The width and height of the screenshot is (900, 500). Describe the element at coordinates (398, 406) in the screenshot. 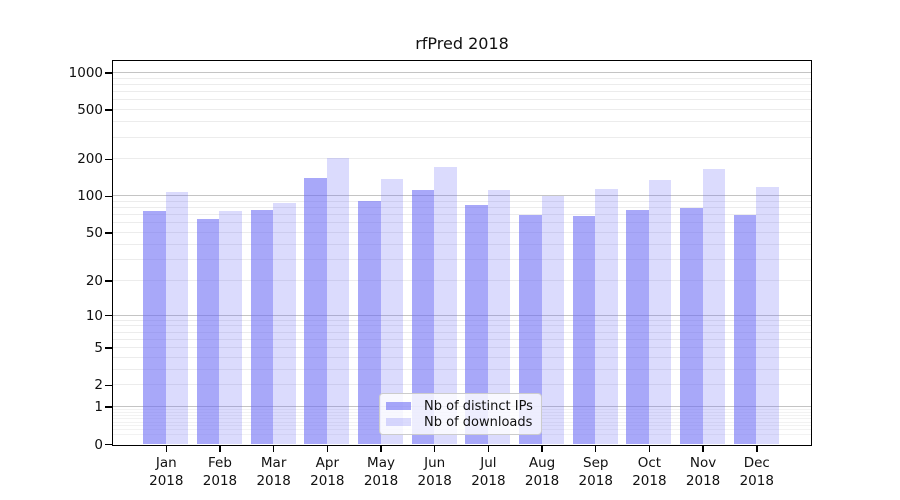

I see `legend-swatch-distinct-ips` at that location.